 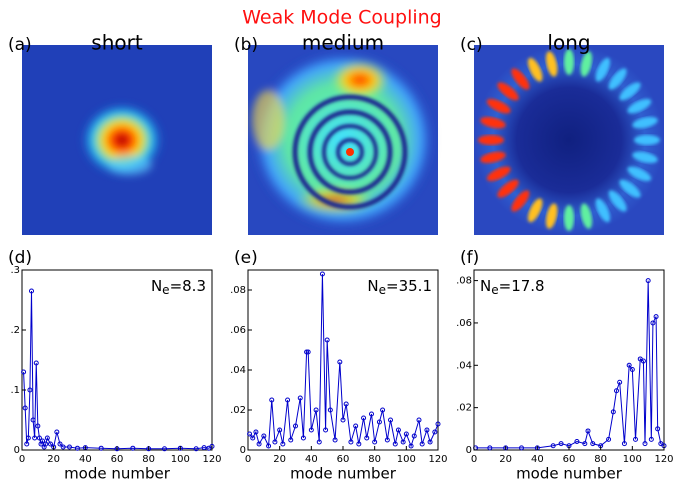 I want to click on x-tick-label: 100, so click(x=180, y=459).